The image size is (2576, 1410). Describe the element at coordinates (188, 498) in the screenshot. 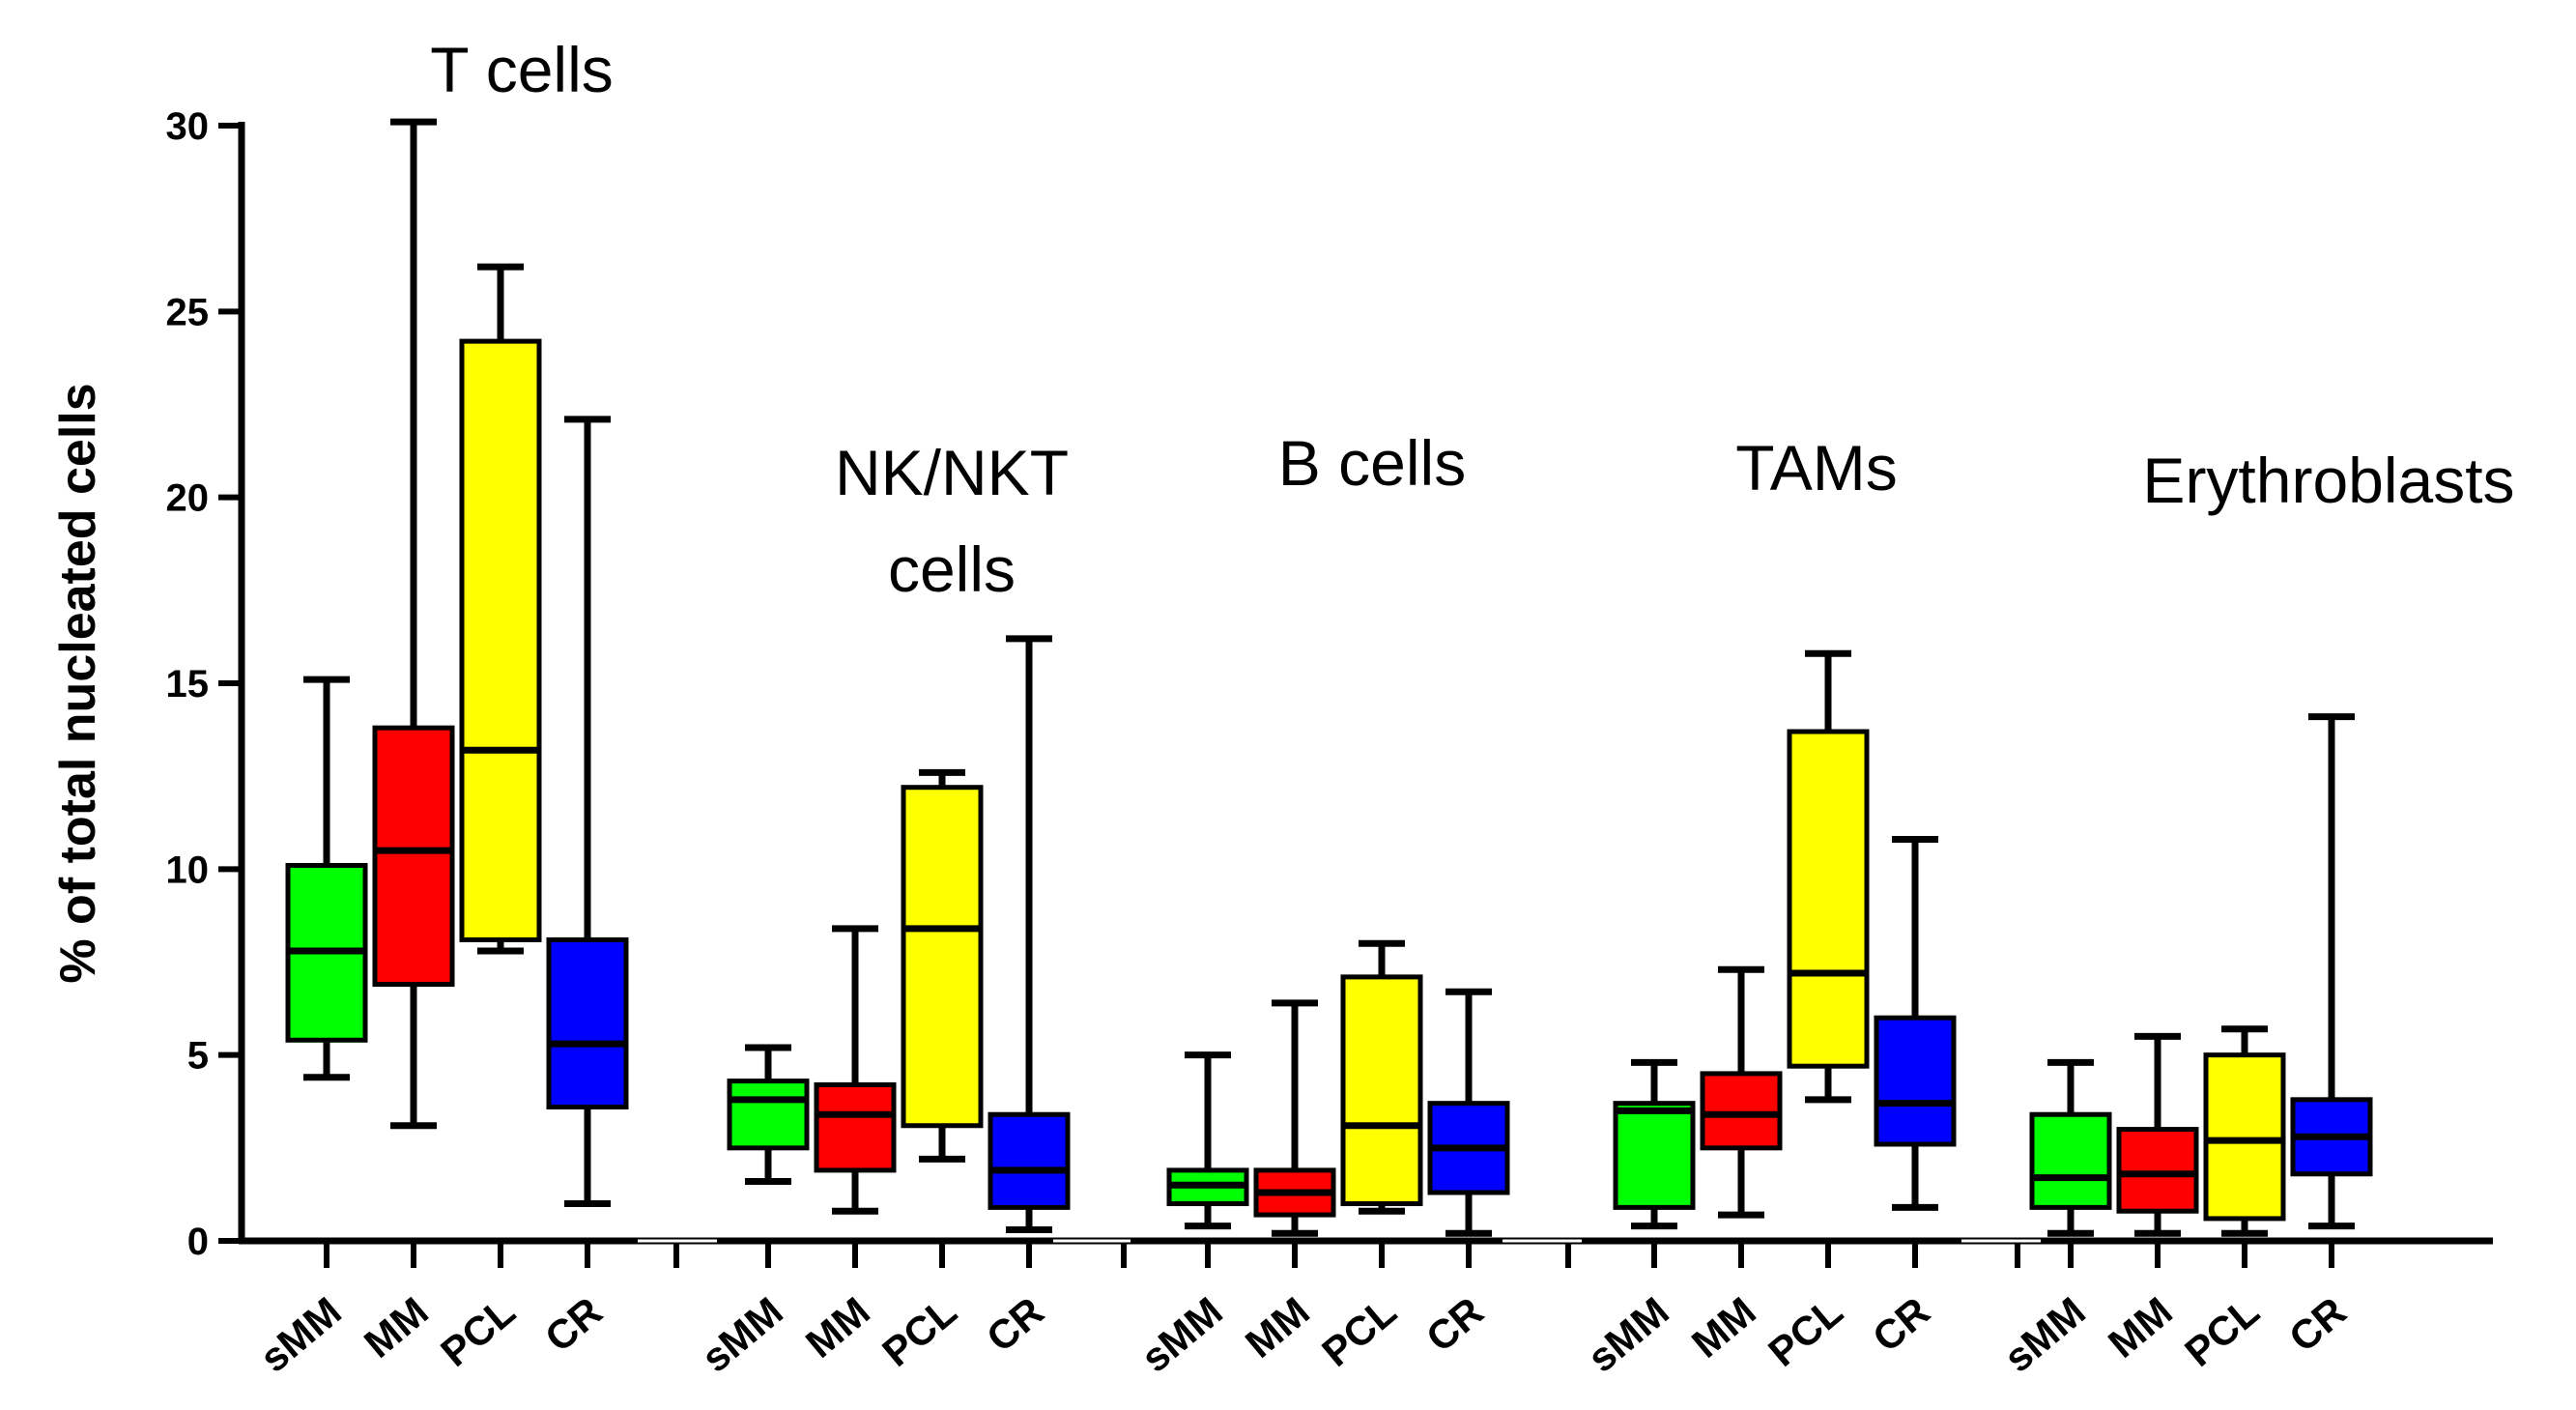

I see `y-tick-label: 20` at that location.